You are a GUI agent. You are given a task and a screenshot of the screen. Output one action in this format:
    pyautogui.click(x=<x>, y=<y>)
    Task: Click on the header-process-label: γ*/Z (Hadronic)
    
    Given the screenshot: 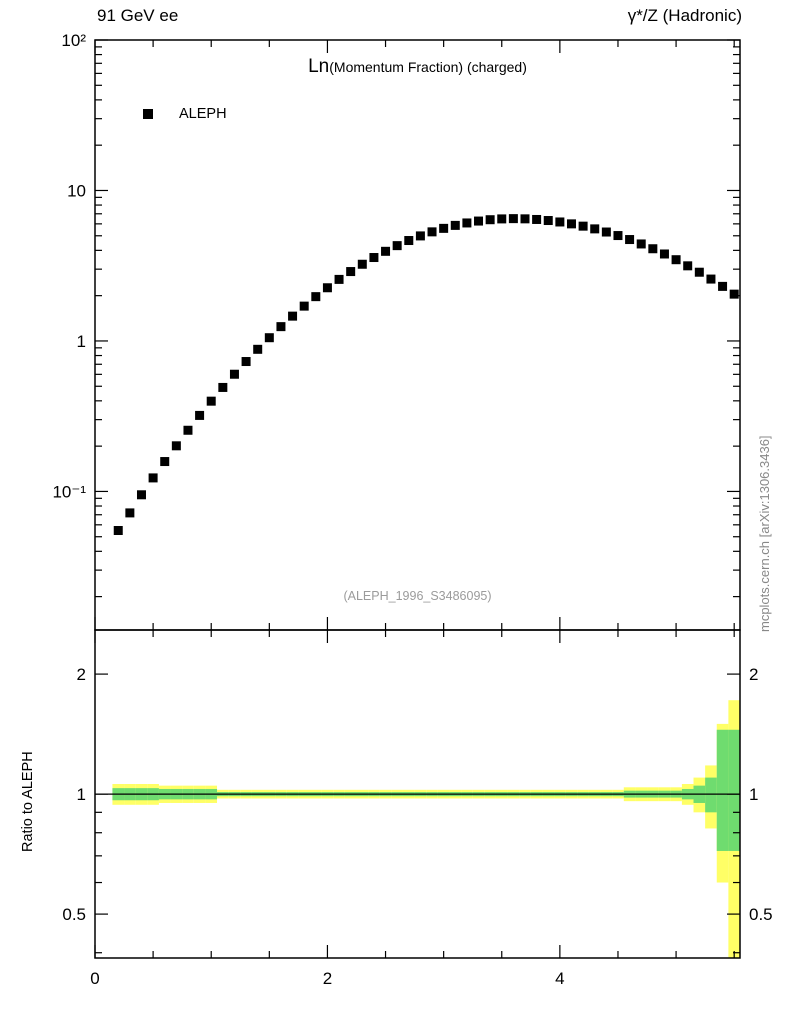 What is the action you would take?
    pyautogui.click(x=684, y=15)
    